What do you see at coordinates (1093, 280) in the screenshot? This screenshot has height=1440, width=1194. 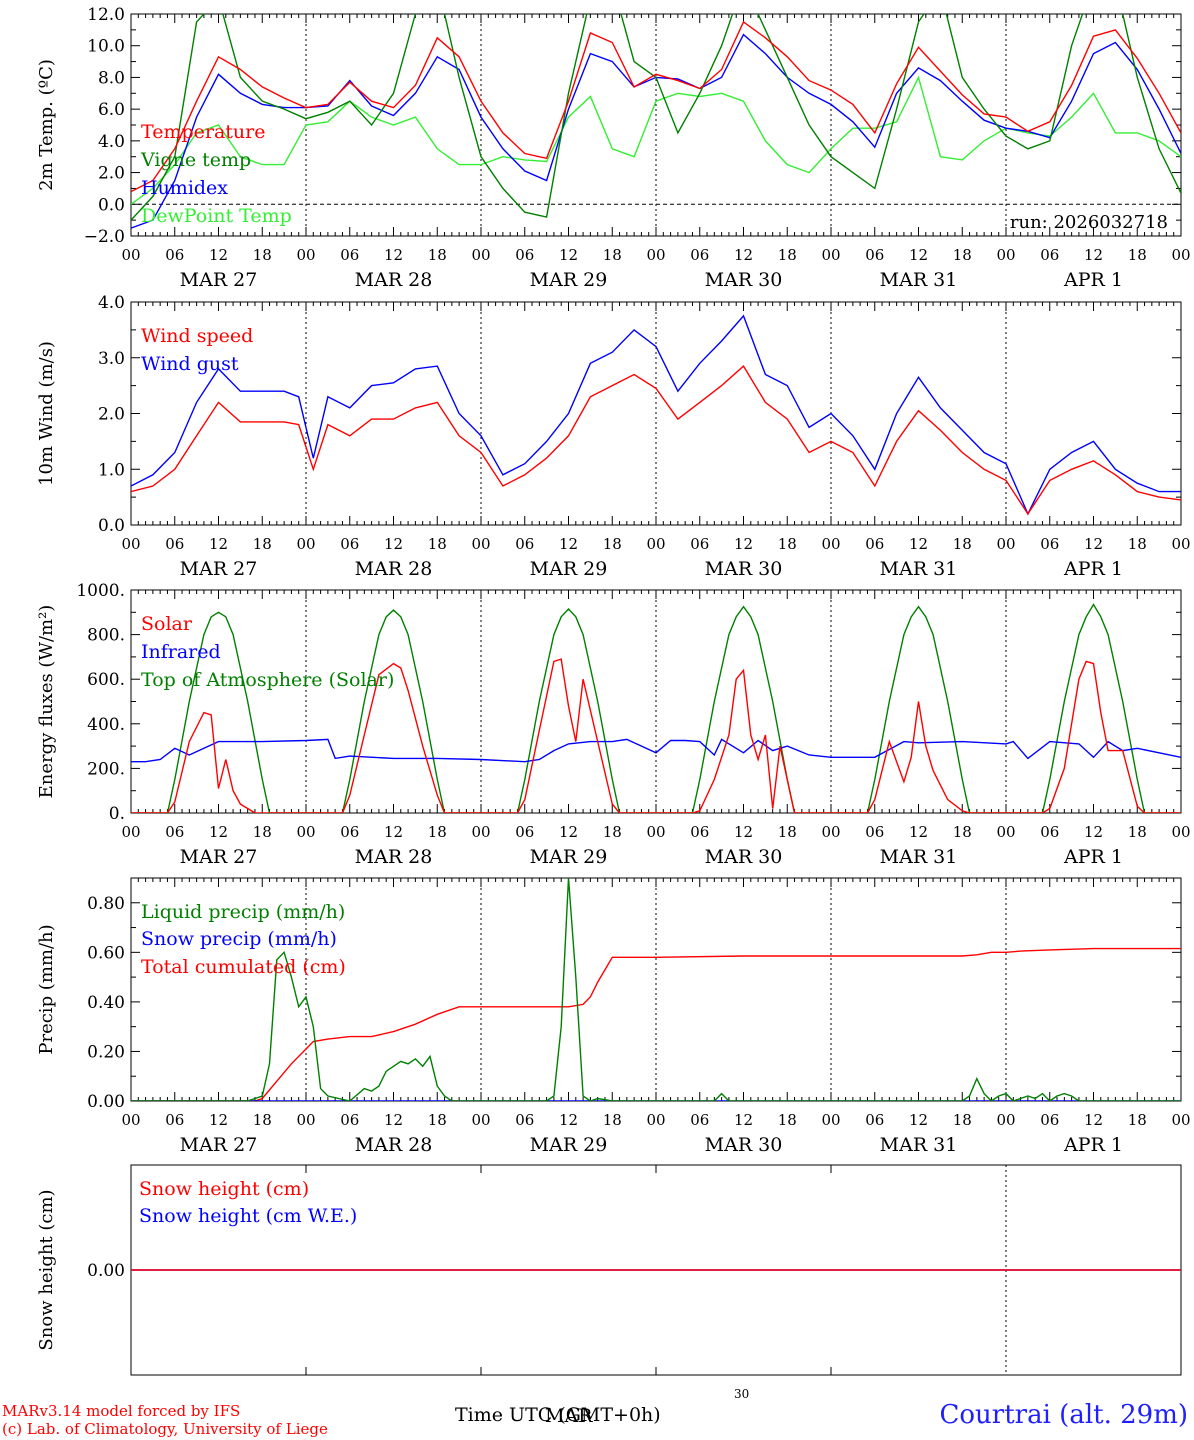 I see `temp-day-label: APR 1` at bounding box center [1093, 280].